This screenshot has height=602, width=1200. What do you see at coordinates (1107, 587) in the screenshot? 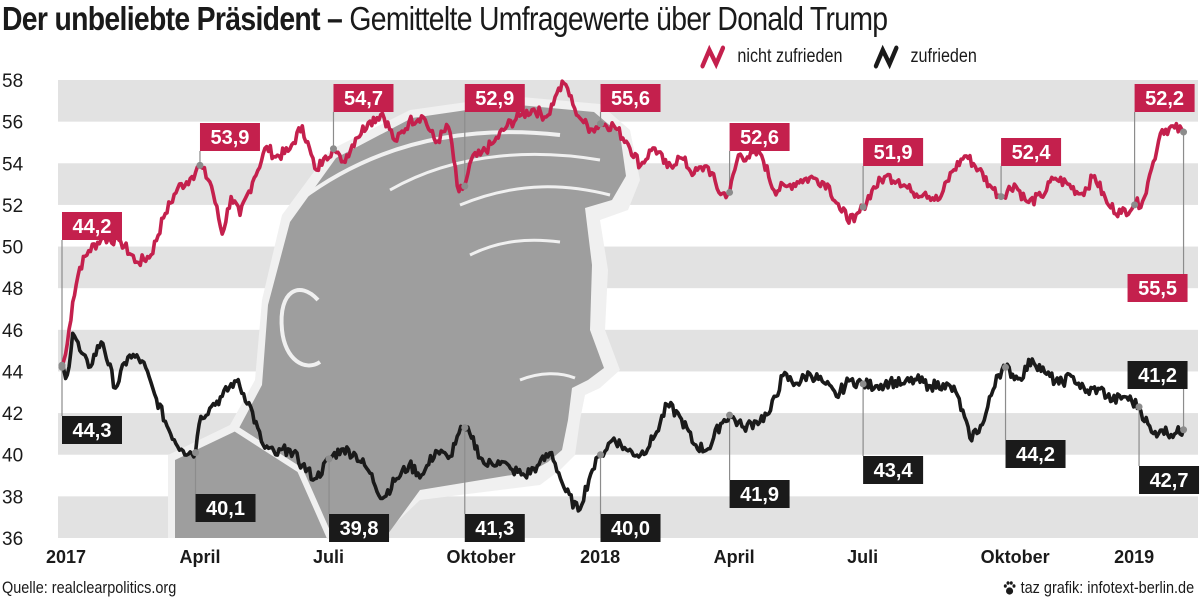
I see `credit-text: taz grafik: infotext-berlin.de` at bounding box center [1107, 587].